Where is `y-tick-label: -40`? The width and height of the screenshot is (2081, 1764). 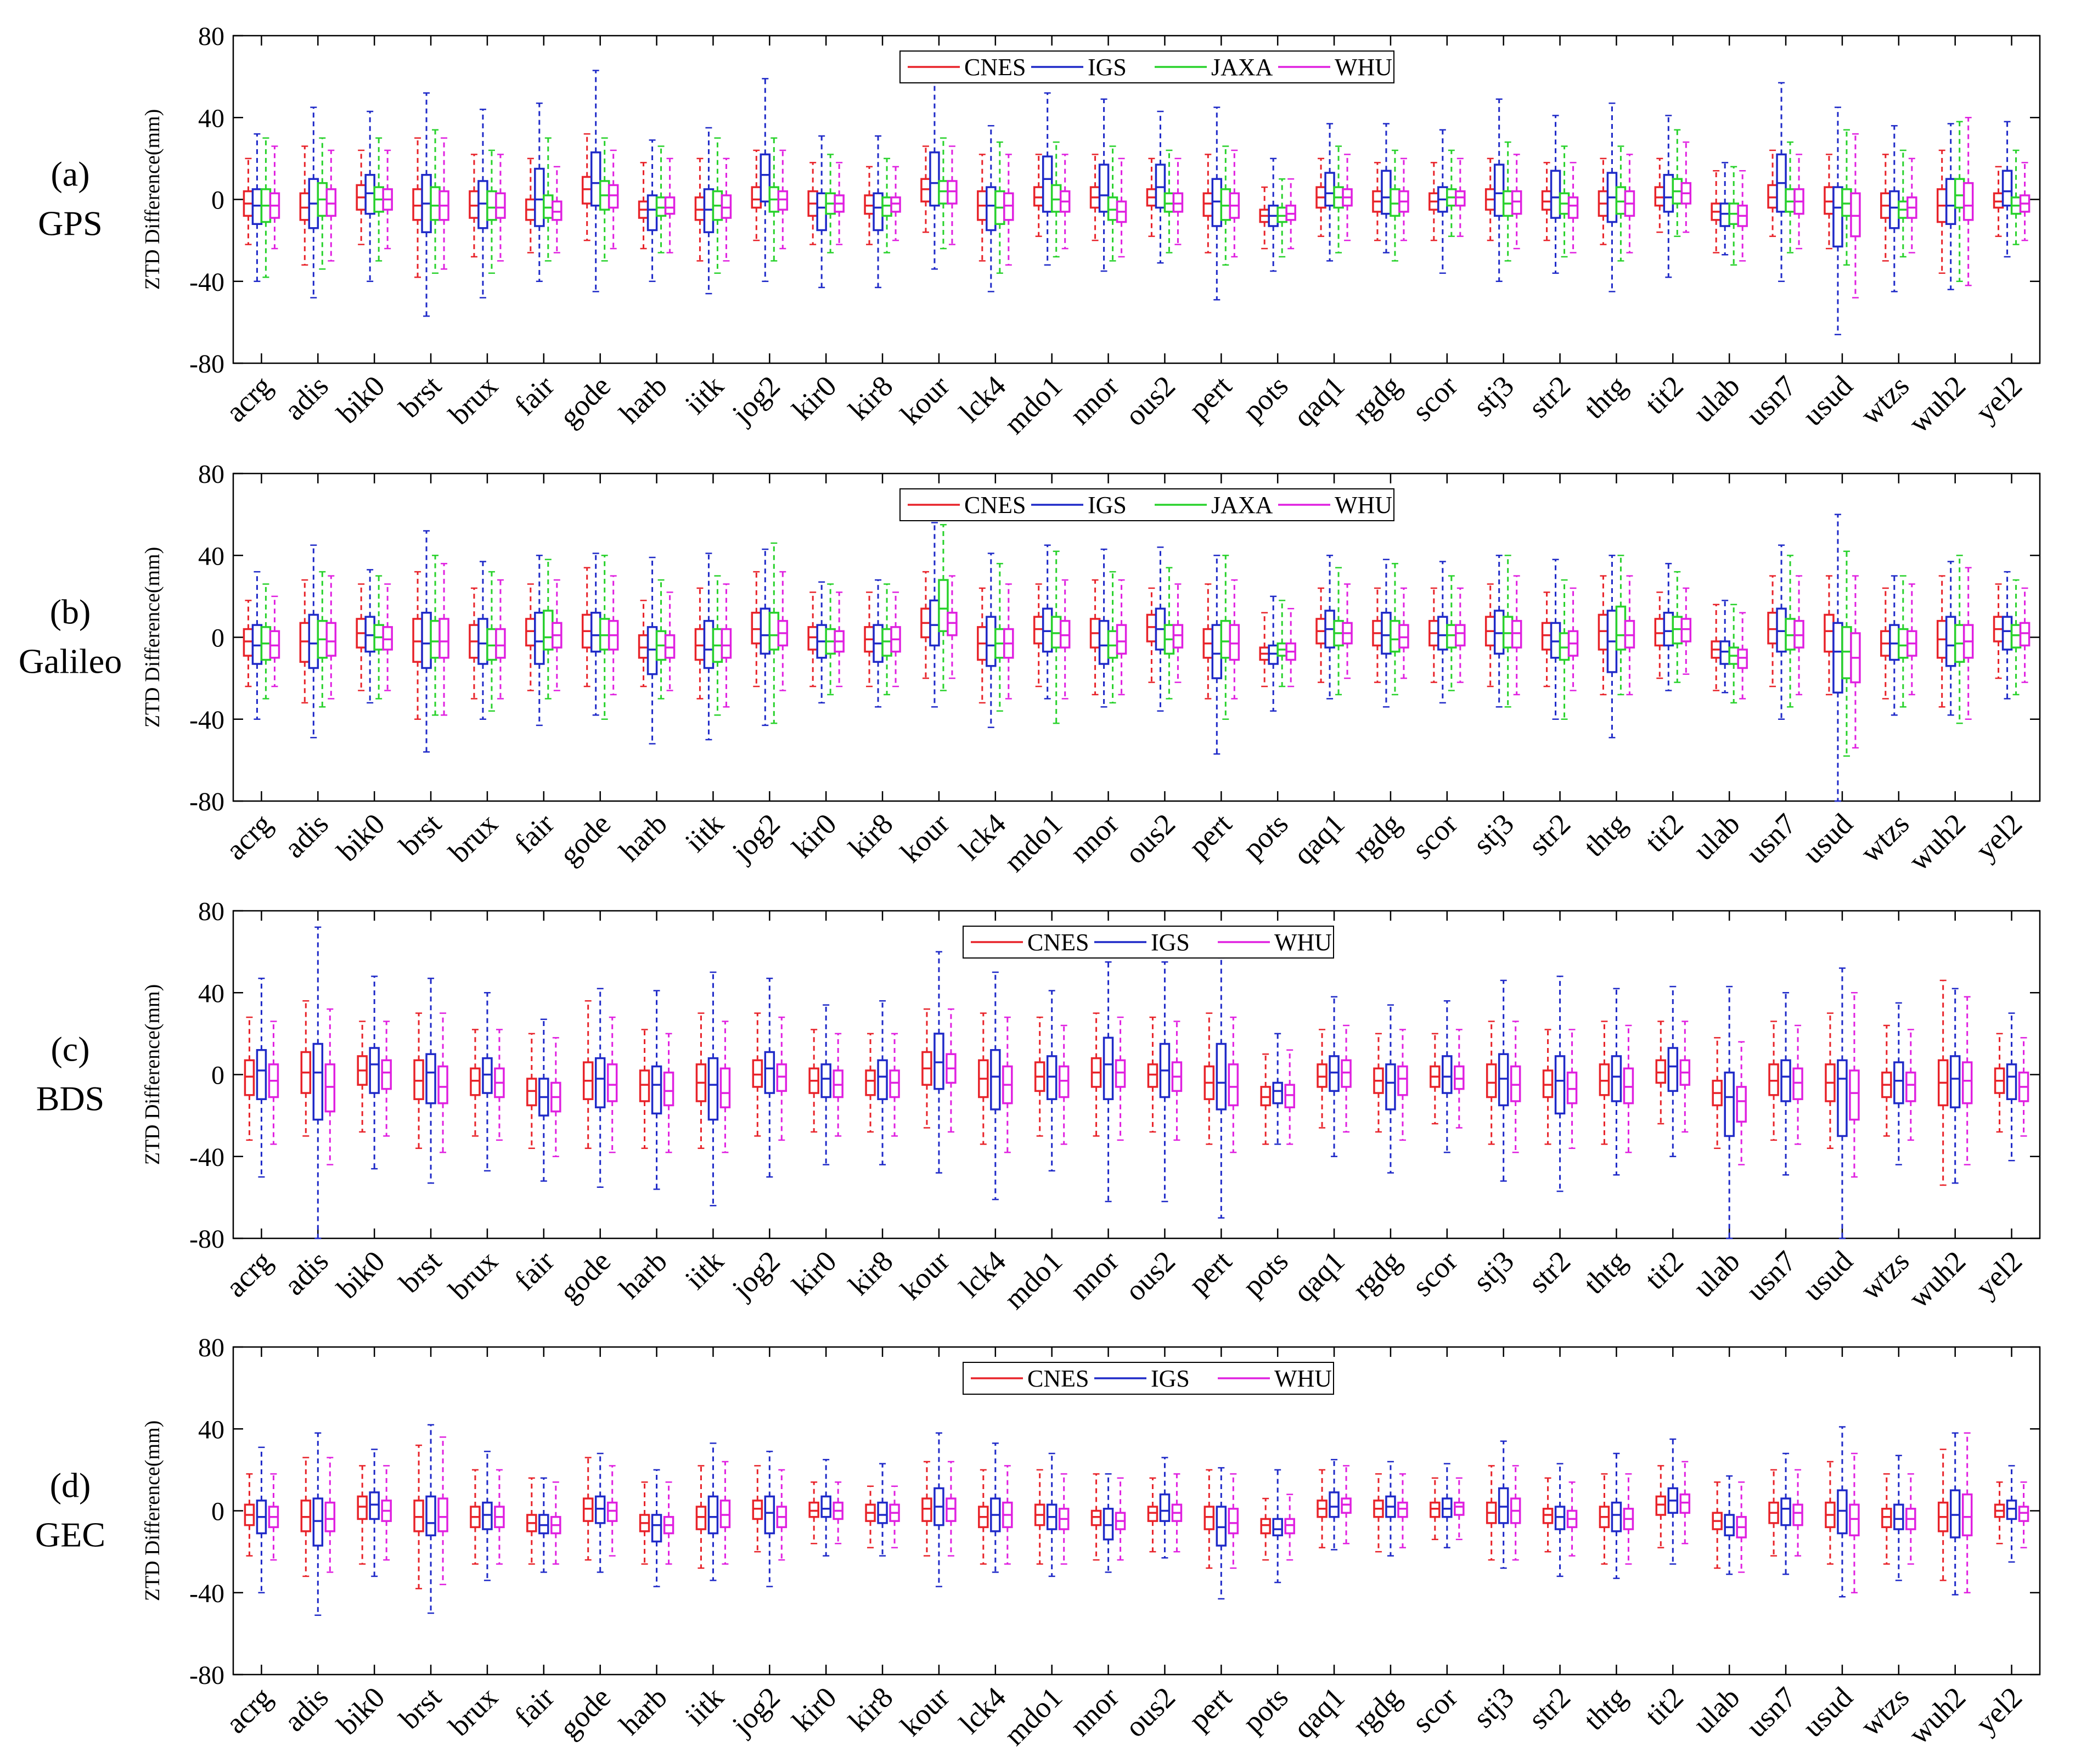
y-tick-label: -40 is located at coordinates (206, 1593).